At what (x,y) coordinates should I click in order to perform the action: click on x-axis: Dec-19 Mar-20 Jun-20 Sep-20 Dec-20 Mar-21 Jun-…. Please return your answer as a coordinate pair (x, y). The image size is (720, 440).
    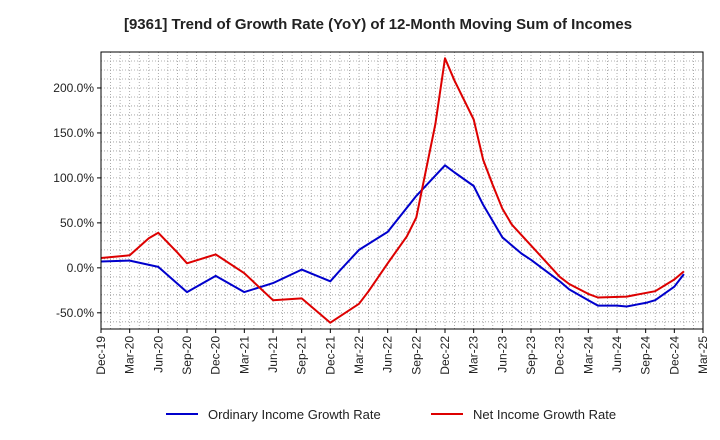
    Looking at the image, I should click on (402, 352).